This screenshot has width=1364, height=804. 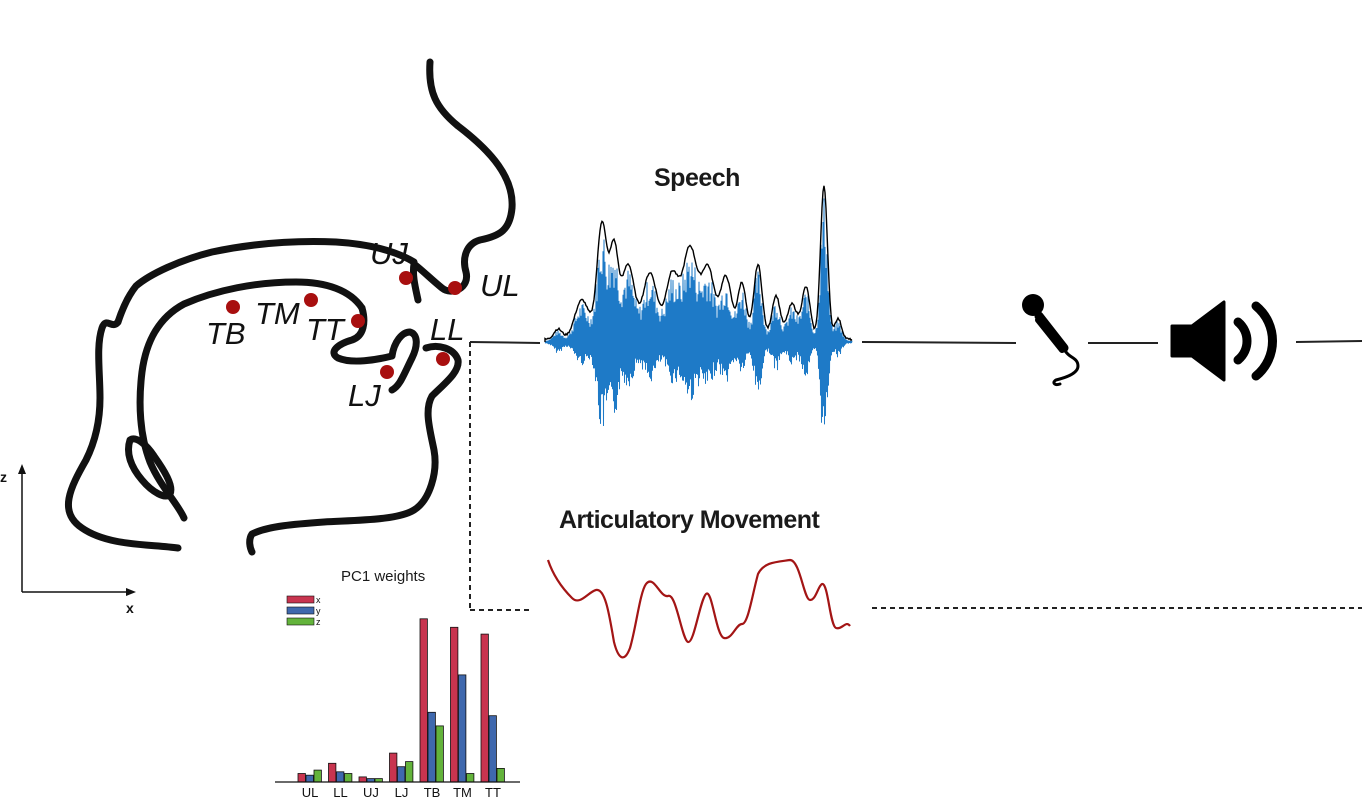 I want to click on sensor-dot-lj, so click(x=387, y=372).